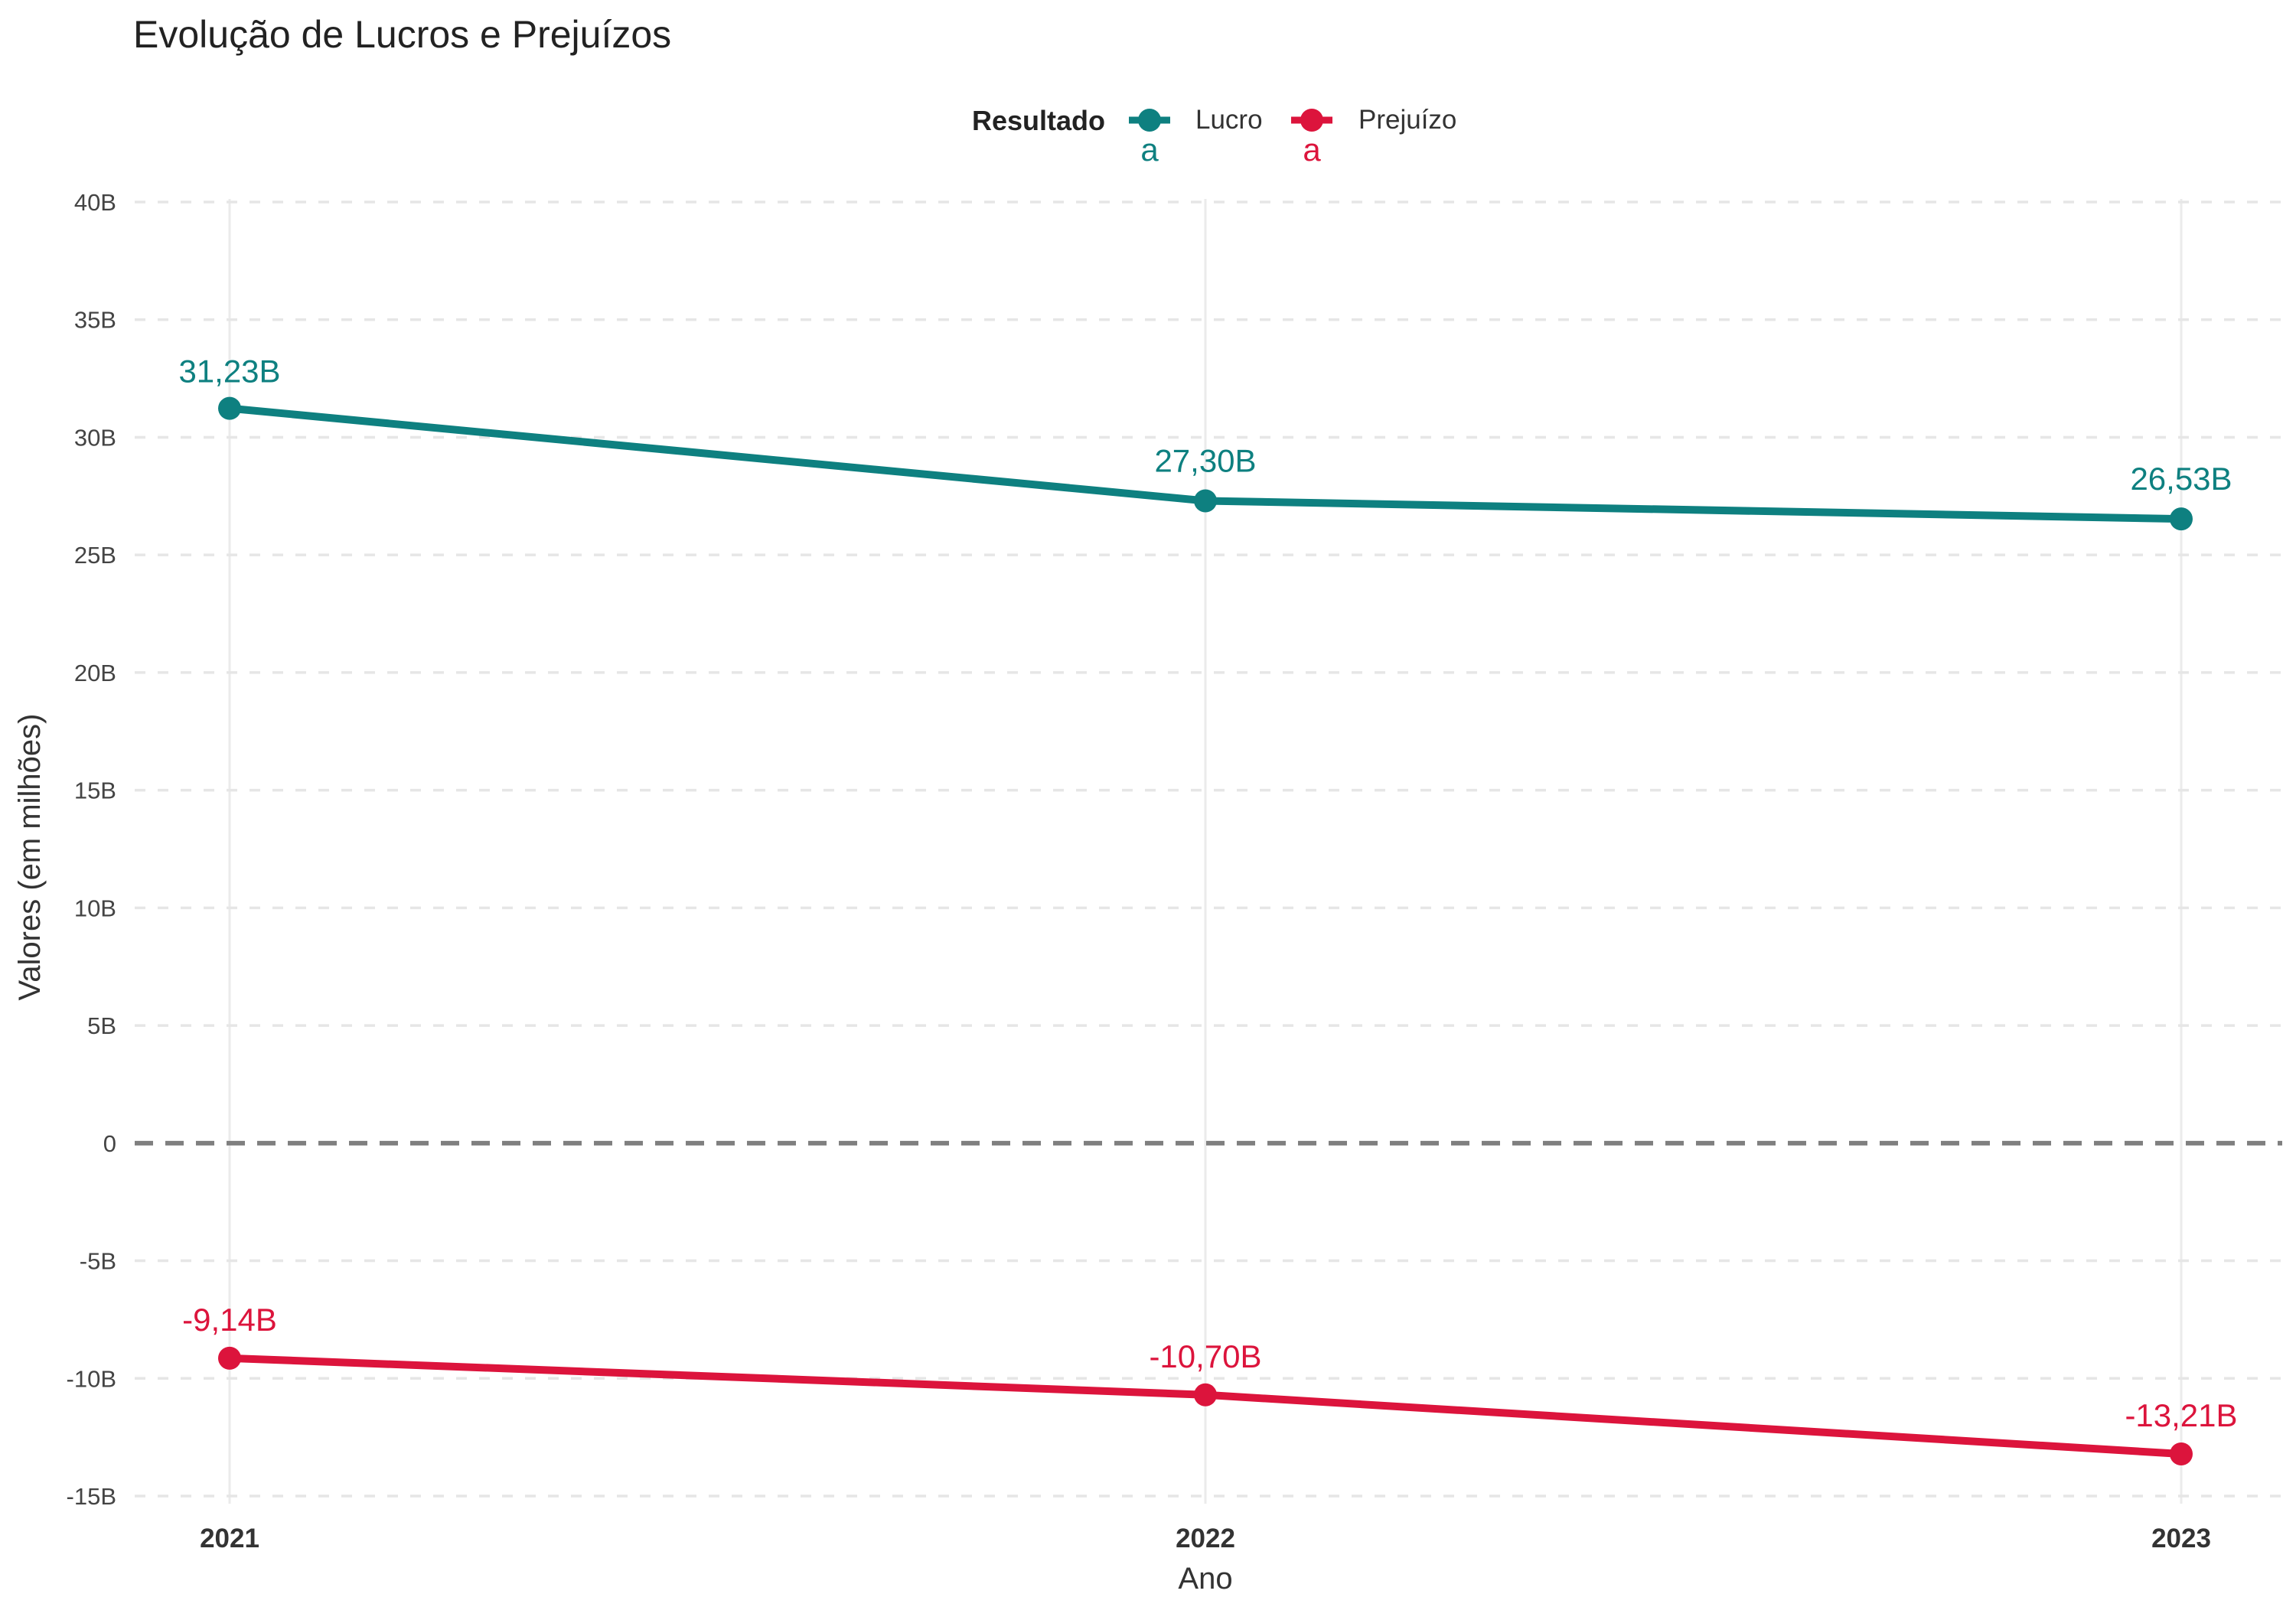 This screenshot has width=2296, height=1607. What do you see at coordinates (98, 1261) in the screenshot?
I see `y-tick-label: -5B` at bounding box center [98, 1261].